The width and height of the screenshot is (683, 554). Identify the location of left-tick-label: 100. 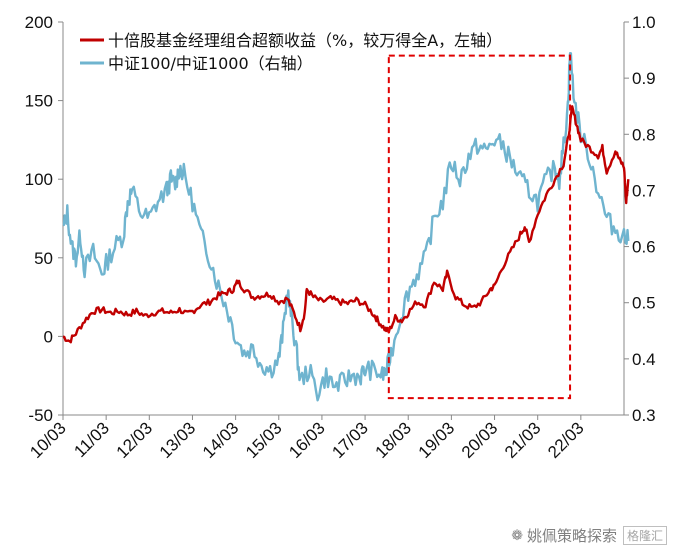
(39, 179).